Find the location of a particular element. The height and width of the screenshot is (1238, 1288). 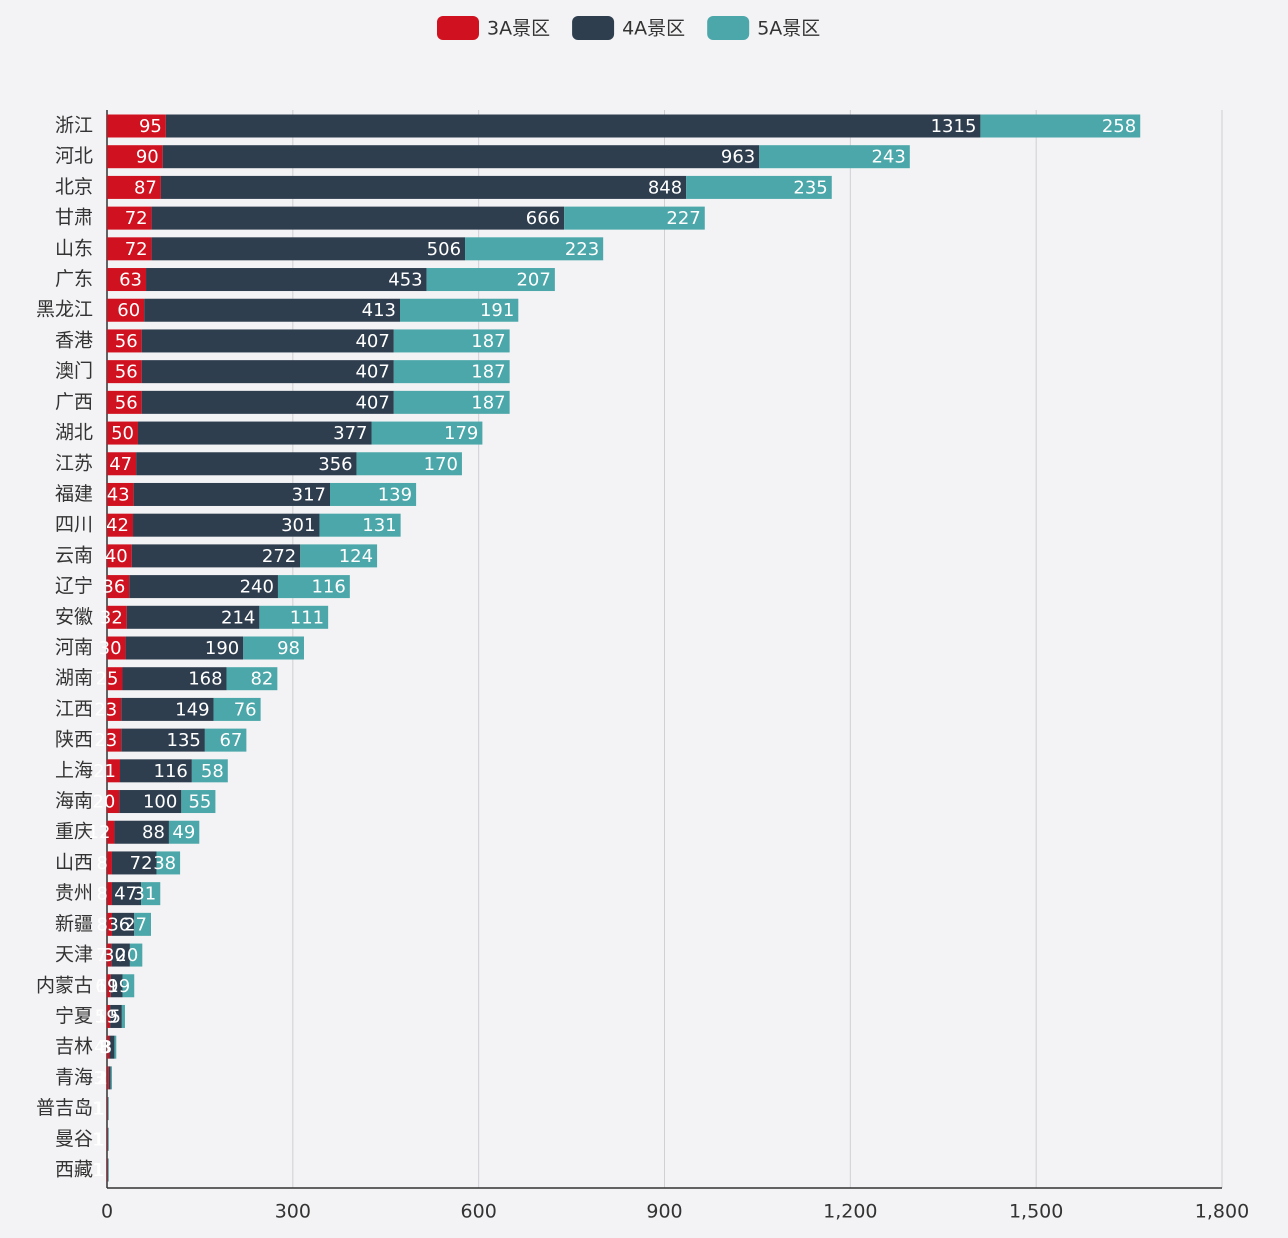

value-label: 49 is located at coordinates (183, 832).